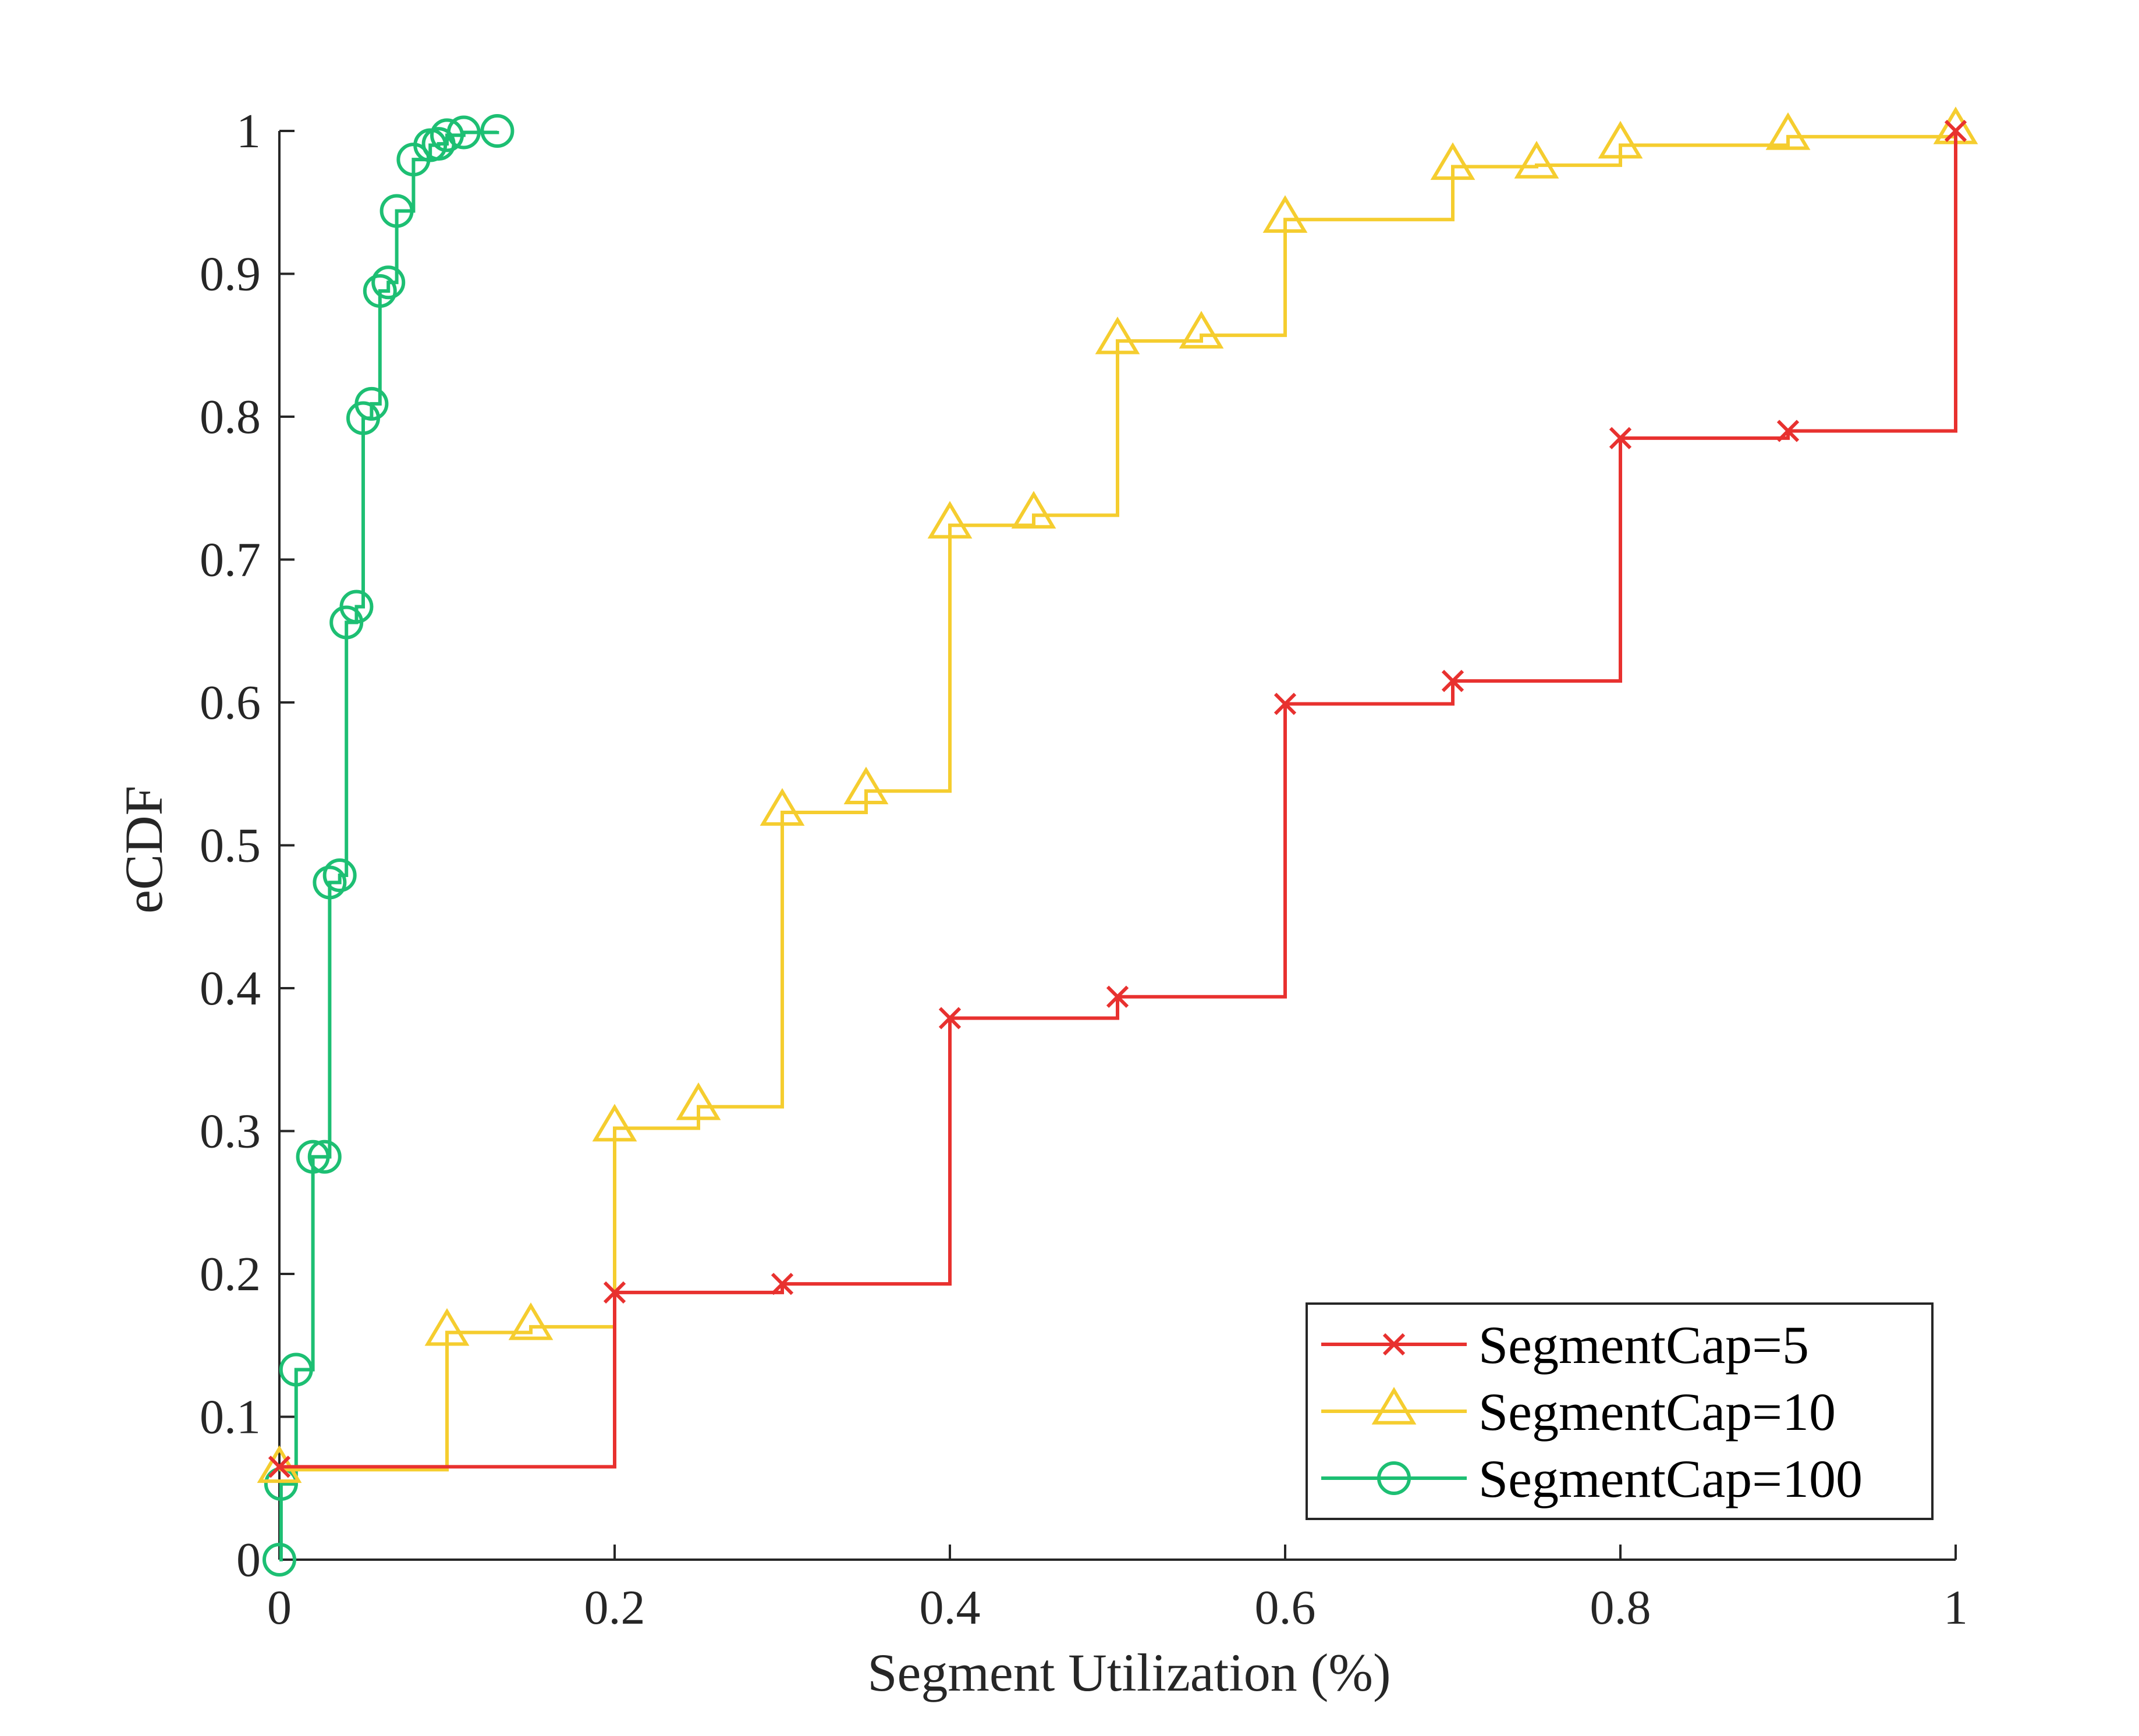 The height and width of the screenshot is (1736, 2139). Describe the element at coordinates (143, 850) in the screenshot. I see `y-axis-label: eCDF` at that location.